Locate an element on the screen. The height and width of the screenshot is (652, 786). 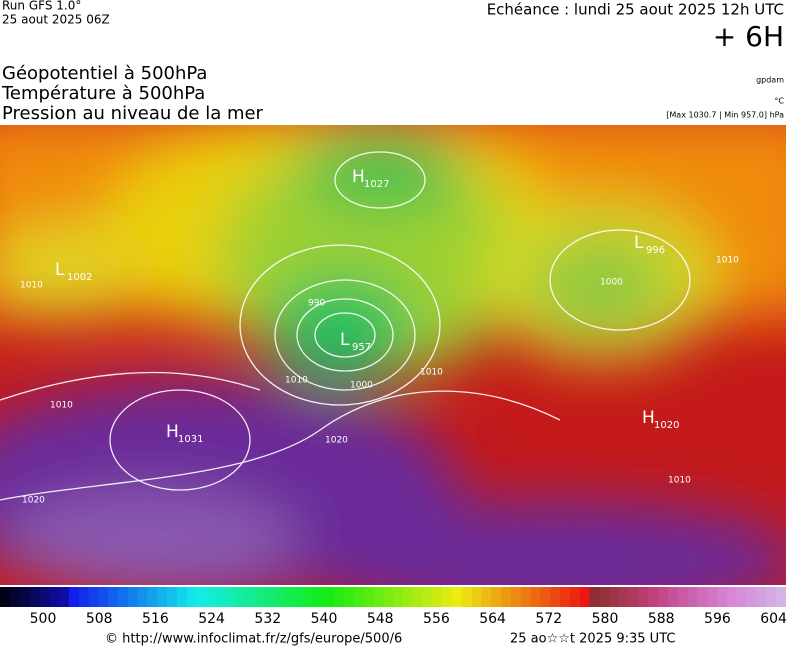
center-value: 1027 is located at coordinates (376, 184).